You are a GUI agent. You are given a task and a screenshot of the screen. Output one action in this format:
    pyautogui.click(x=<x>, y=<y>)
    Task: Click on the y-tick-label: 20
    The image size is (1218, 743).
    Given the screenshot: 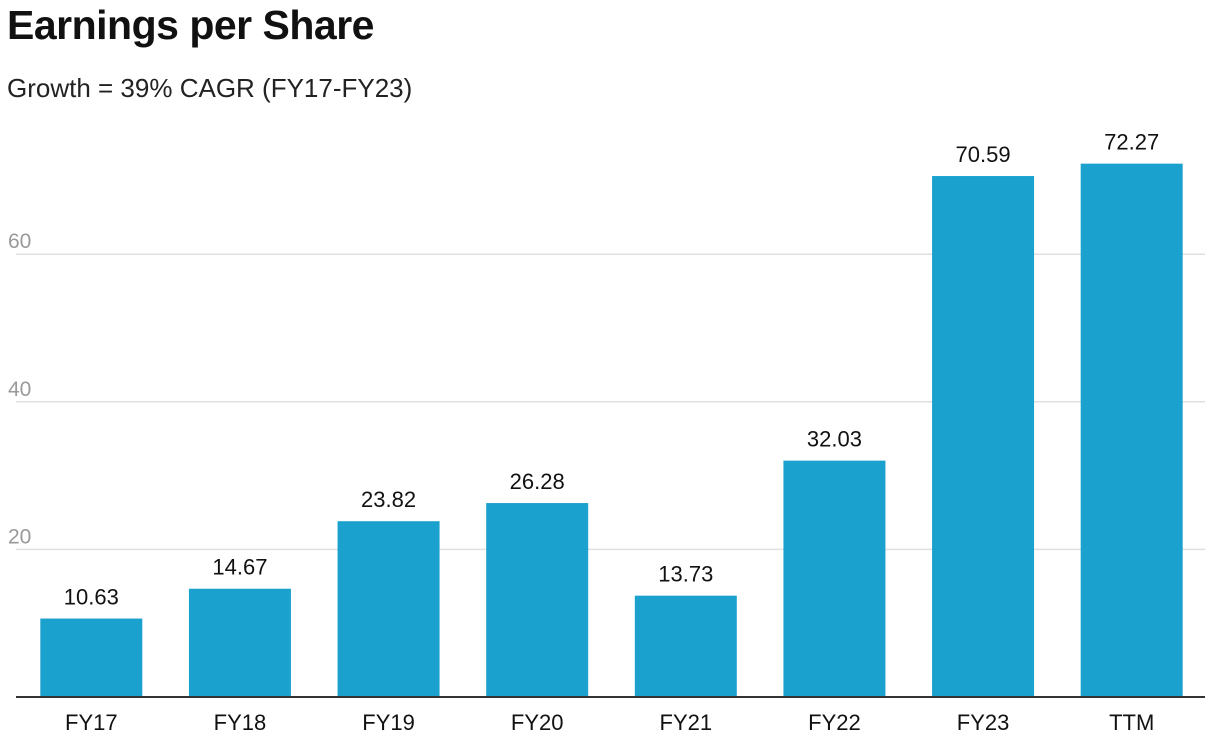 What is the action you would take?
    pyautogui.click(x=19, y=536)
    